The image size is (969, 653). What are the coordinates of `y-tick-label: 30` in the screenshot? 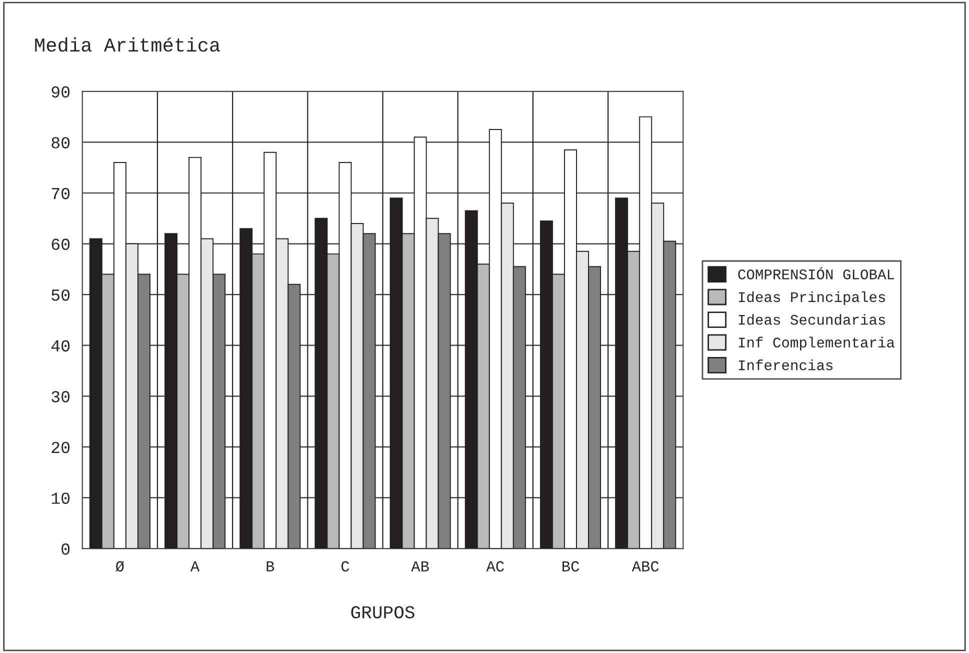 It's located at (61, 396).